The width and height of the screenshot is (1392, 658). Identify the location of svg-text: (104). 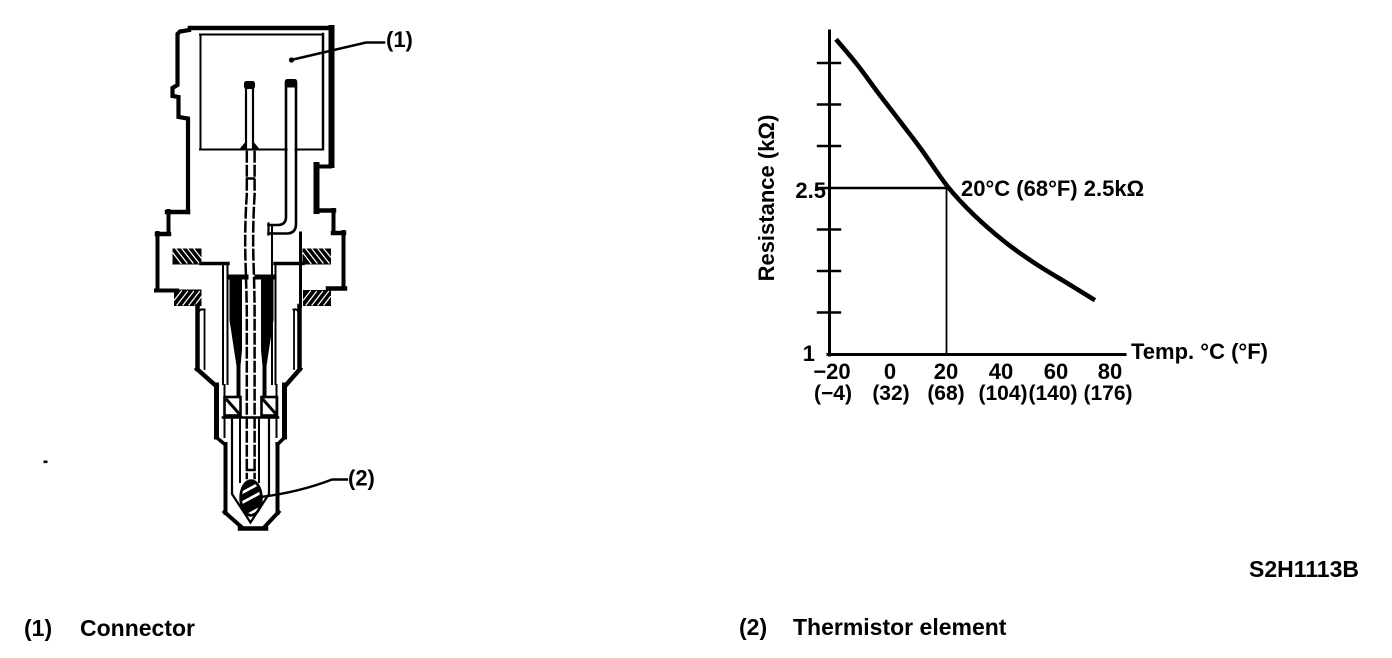
(1002, 393).